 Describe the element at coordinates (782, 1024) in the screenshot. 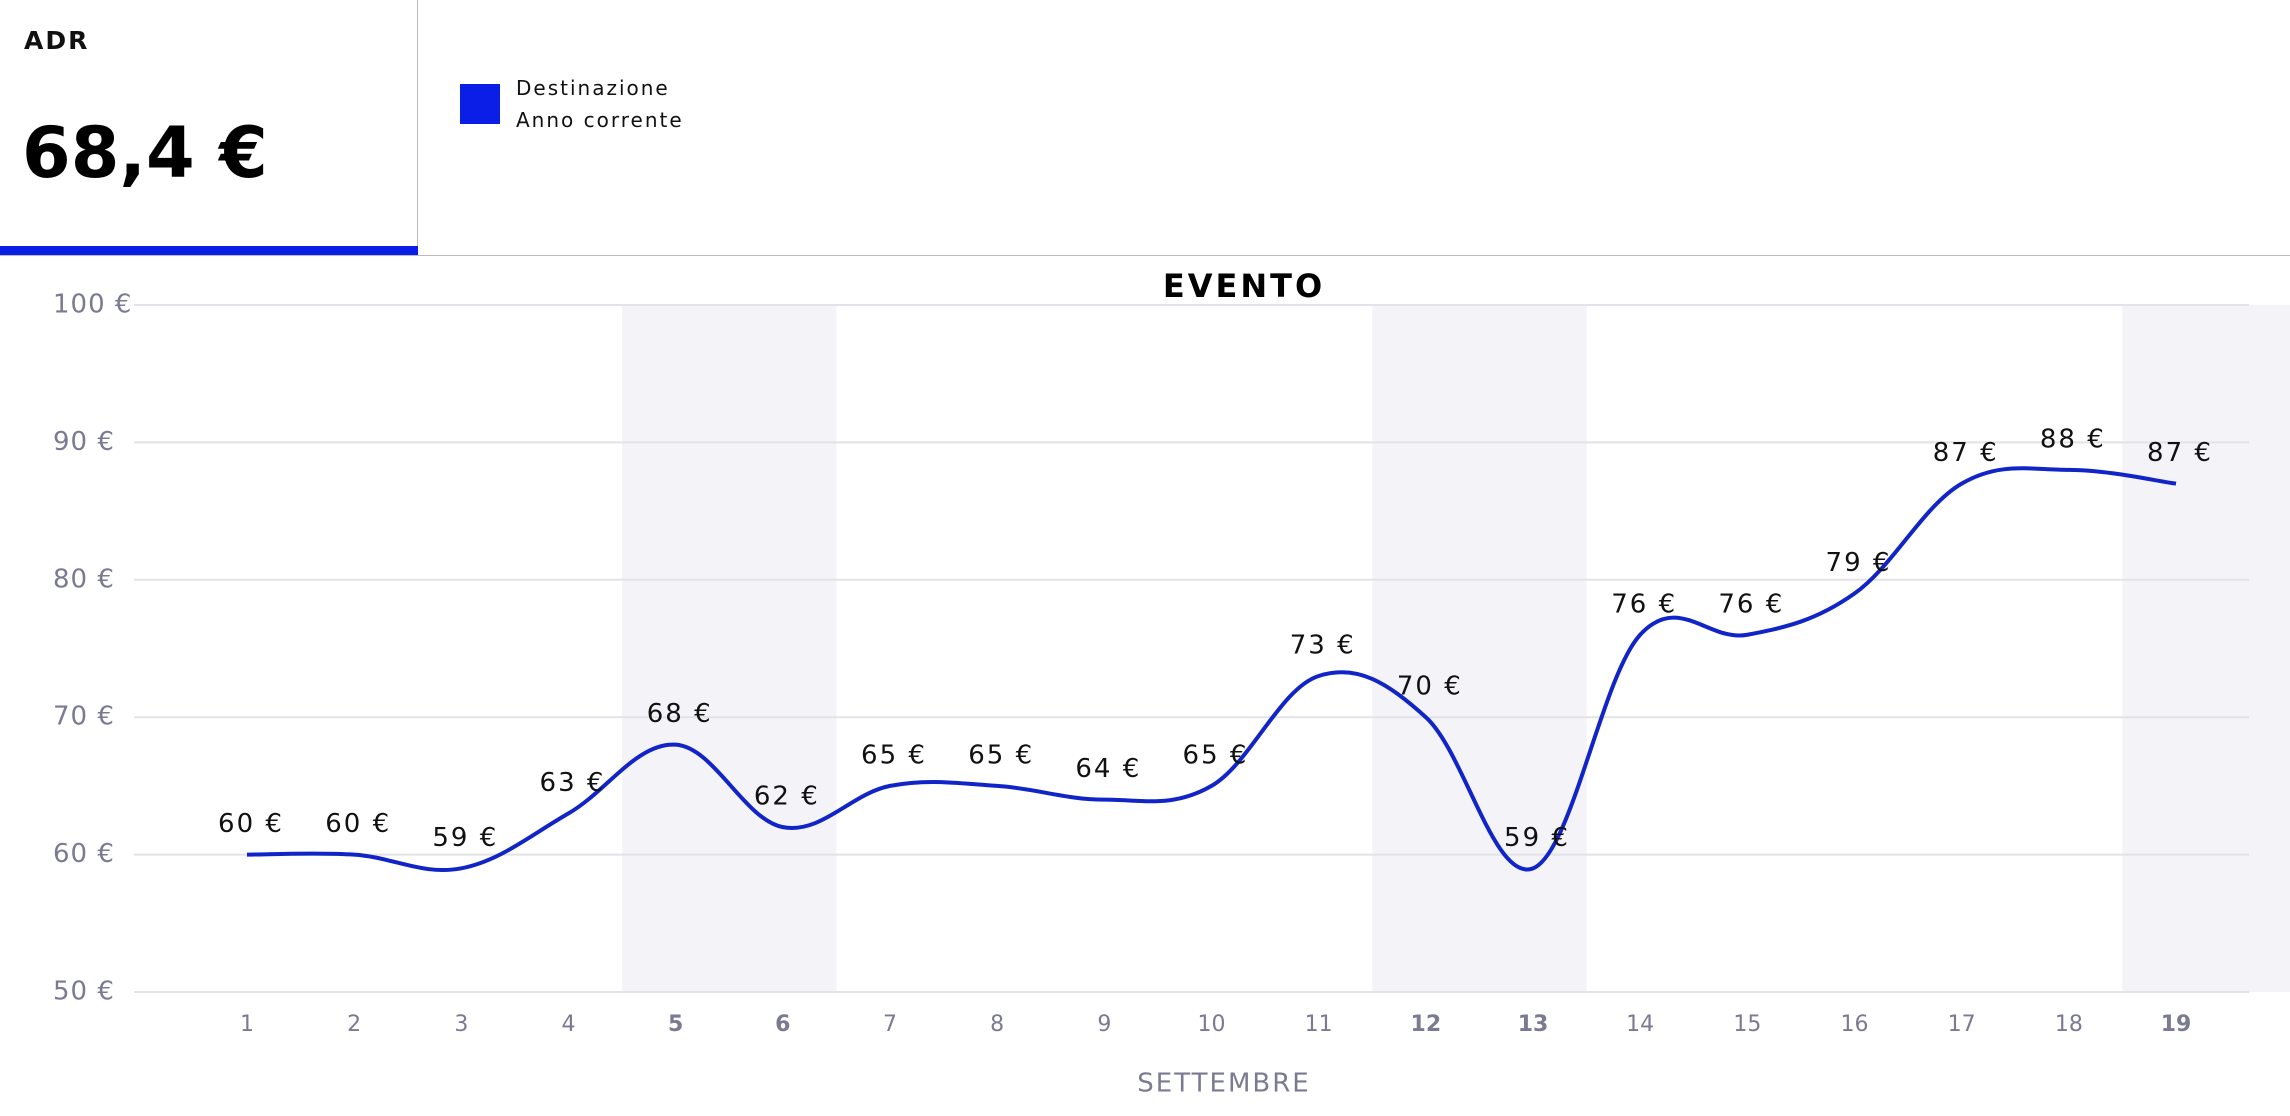

I see `x-tick-label: 6` at that location.